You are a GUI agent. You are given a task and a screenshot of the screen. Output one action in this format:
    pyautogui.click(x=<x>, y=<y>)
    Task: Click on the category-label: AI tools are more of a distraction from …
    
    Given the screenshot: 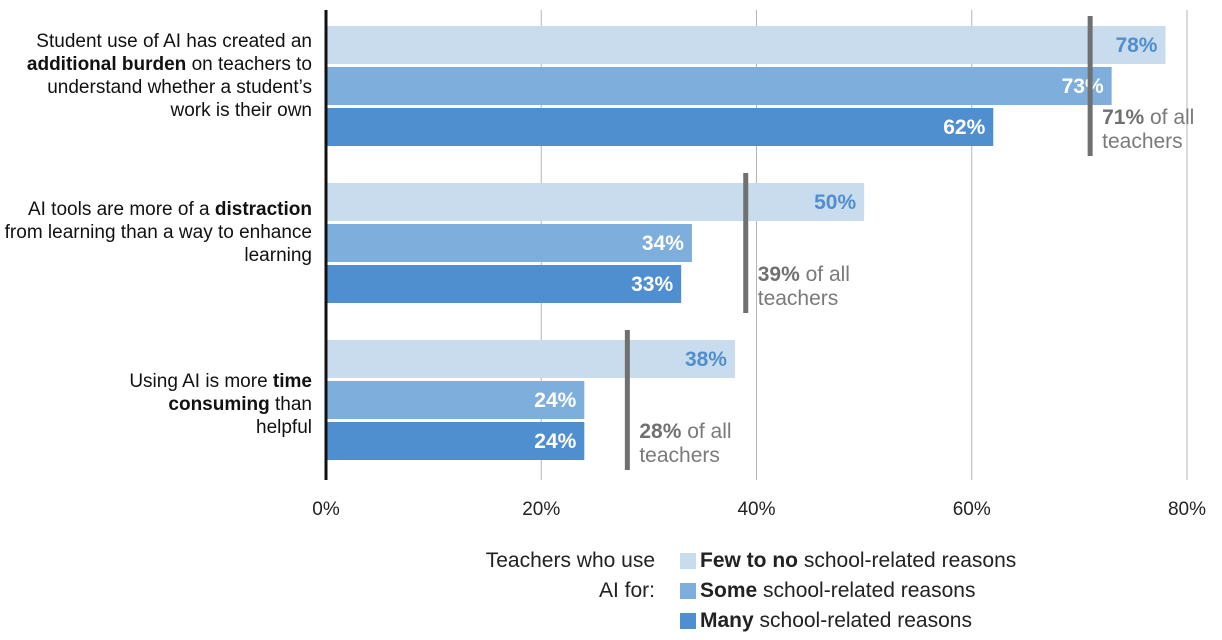 What is the action you would take?
    pyautogui.click(x=157, y=232)
    